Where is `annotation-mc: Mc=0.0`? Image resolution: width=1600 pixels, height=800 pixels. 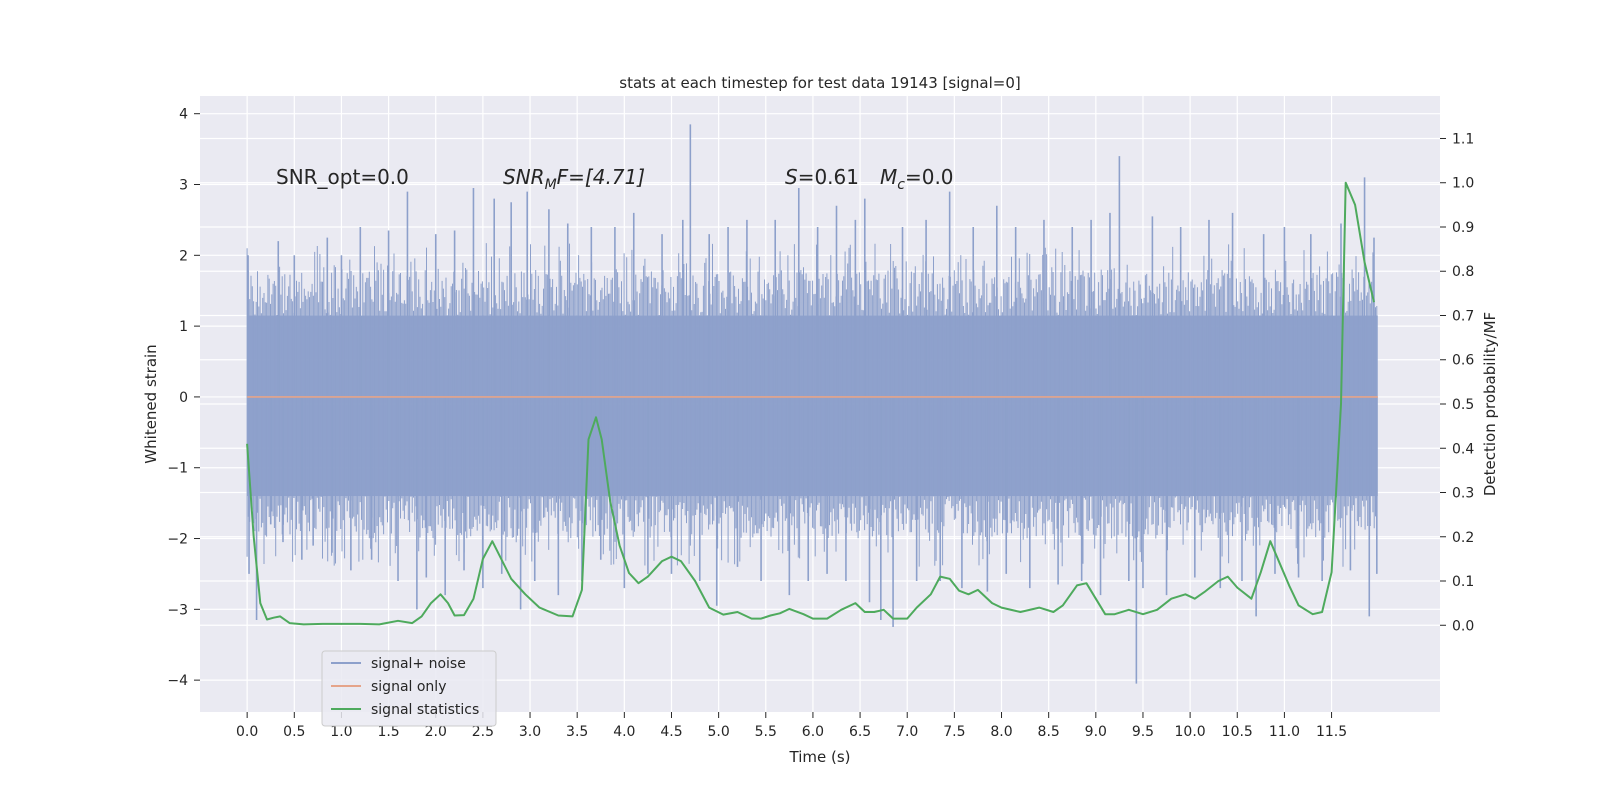
annotation-mc: Mc=0.0 is located at coordinates (917, 179).